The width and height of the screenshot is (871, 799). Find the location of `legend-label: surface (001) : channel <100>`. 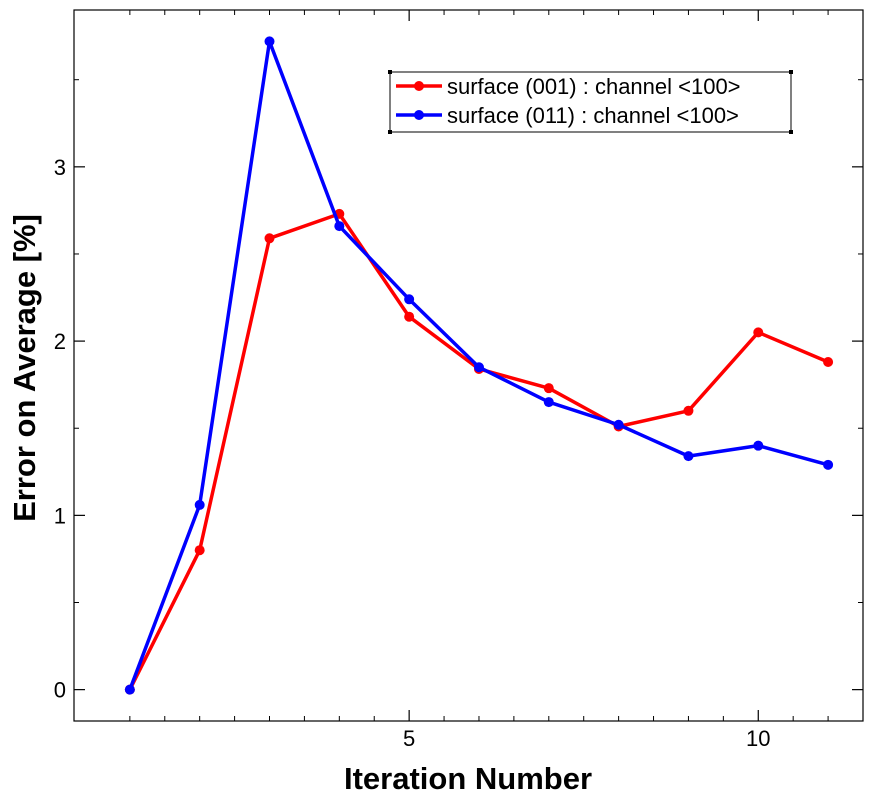

legend-label: surface (001) : channel <100> is located at coordinates (594, 86).